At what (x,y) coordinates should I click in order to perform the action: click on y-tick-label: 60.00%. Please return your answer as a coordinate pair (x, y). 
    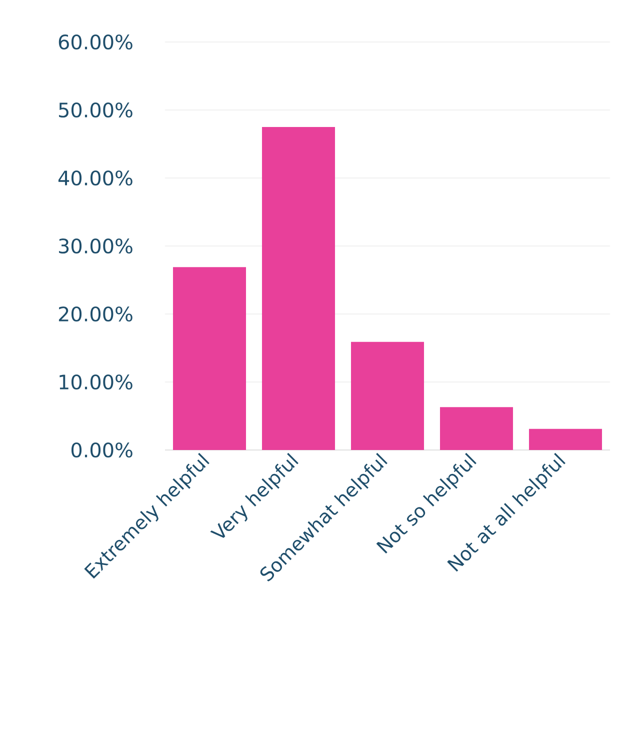
    Looking at the image, I should click on (95, 42).